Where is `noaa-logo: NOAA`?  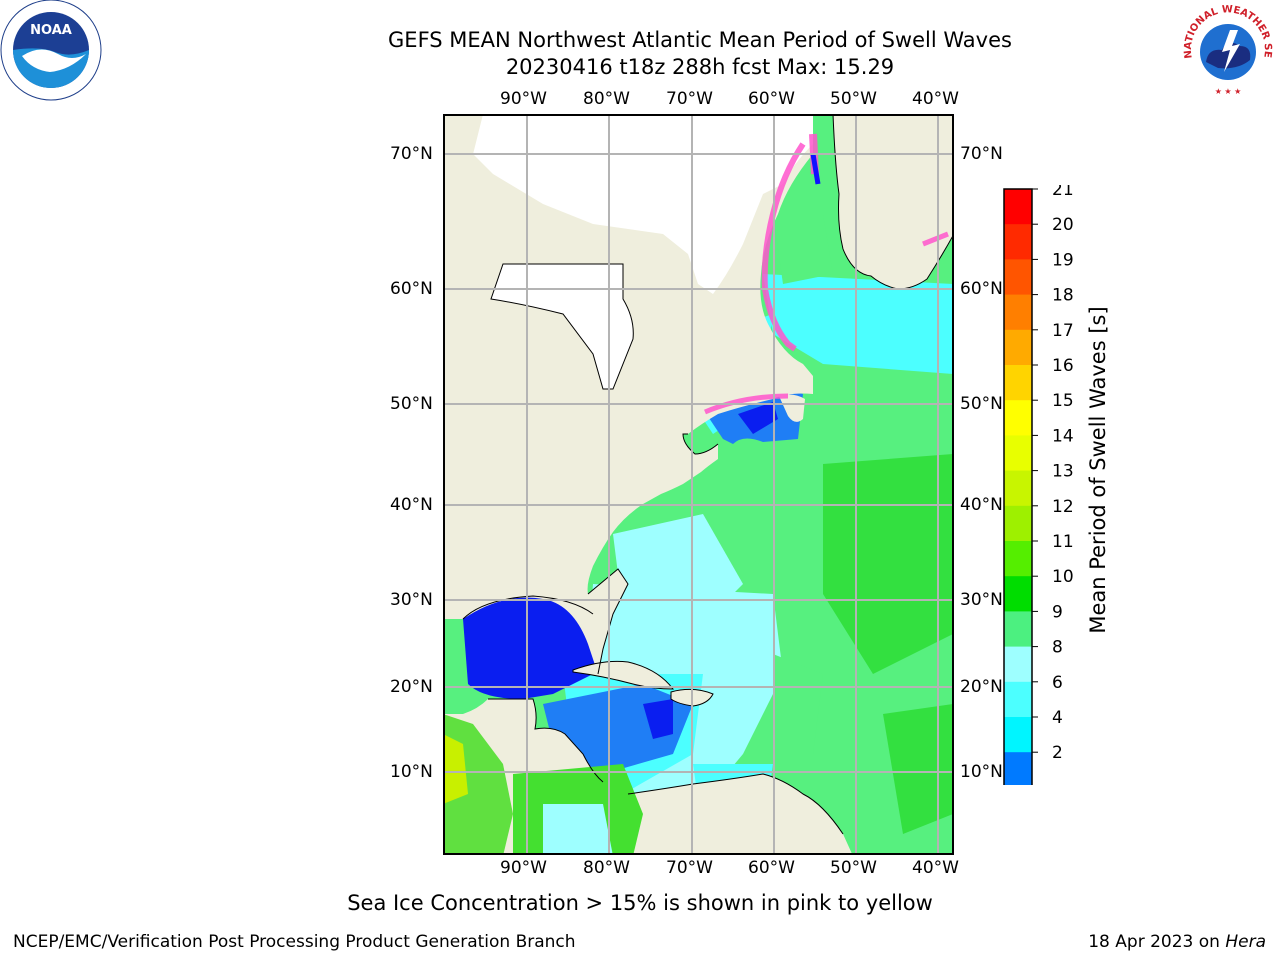
noaa-logo: NOAA is located at coordinates (51, 50).